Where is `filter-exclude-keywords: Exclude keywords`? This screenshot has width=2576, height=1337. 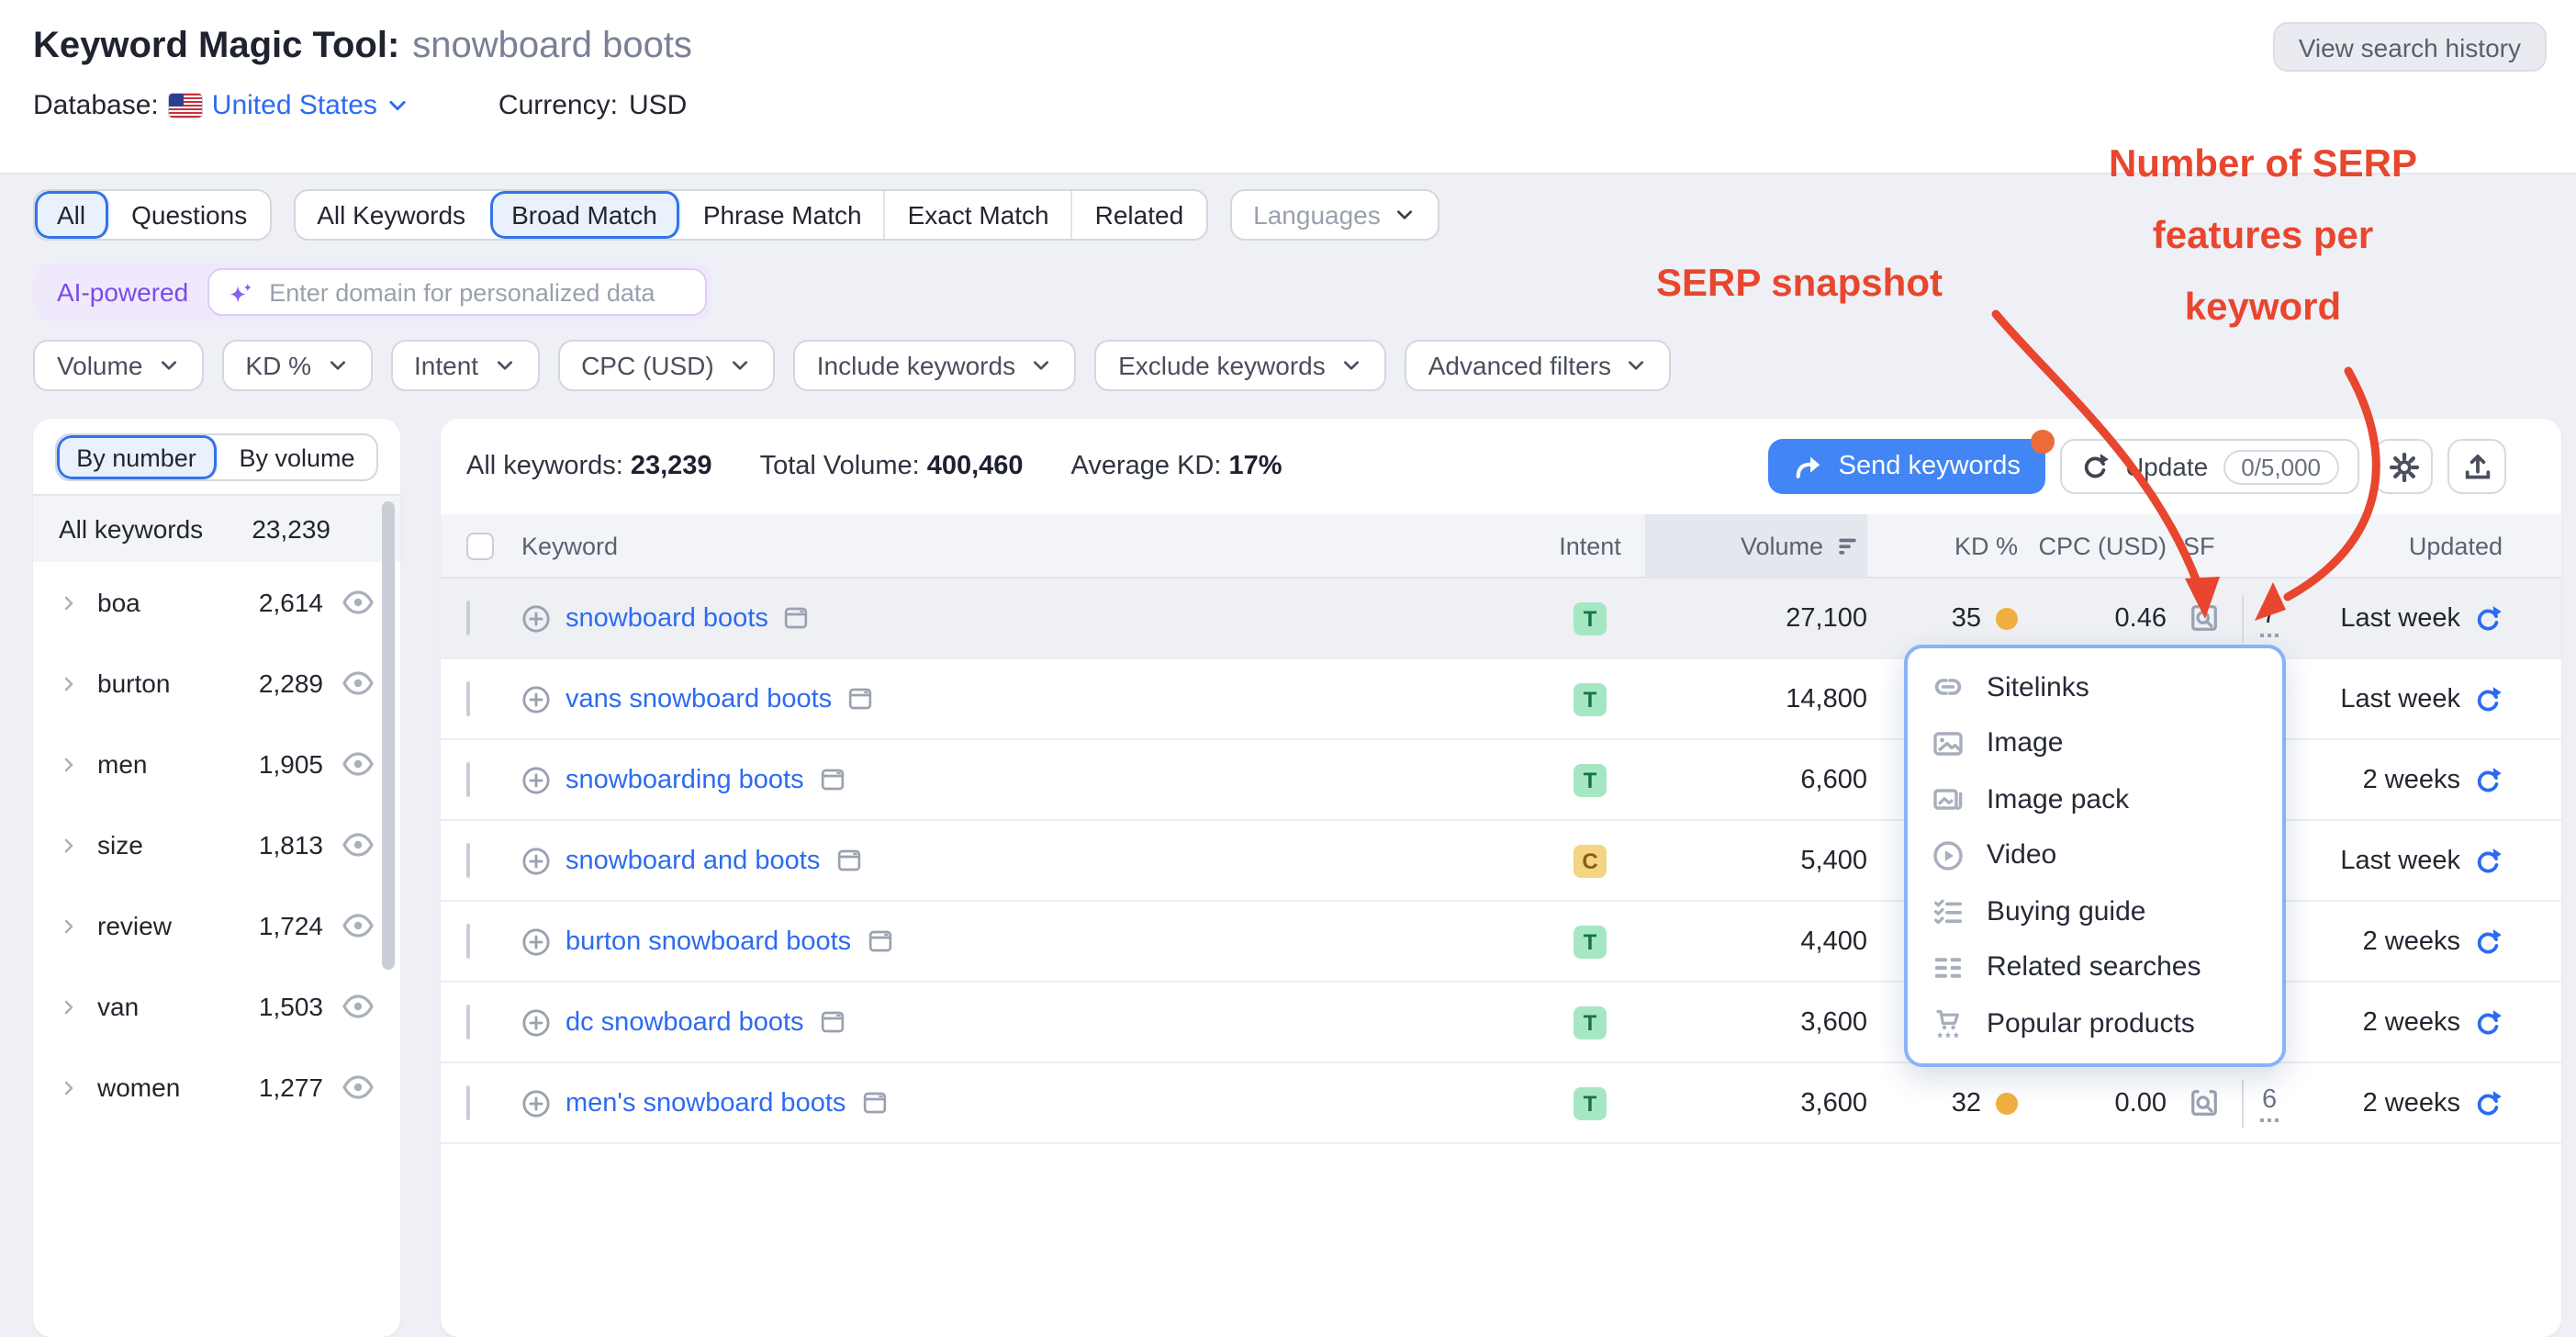 filter-exclude-keywords: Exclude keywords is located at coordinates (1240, 365).